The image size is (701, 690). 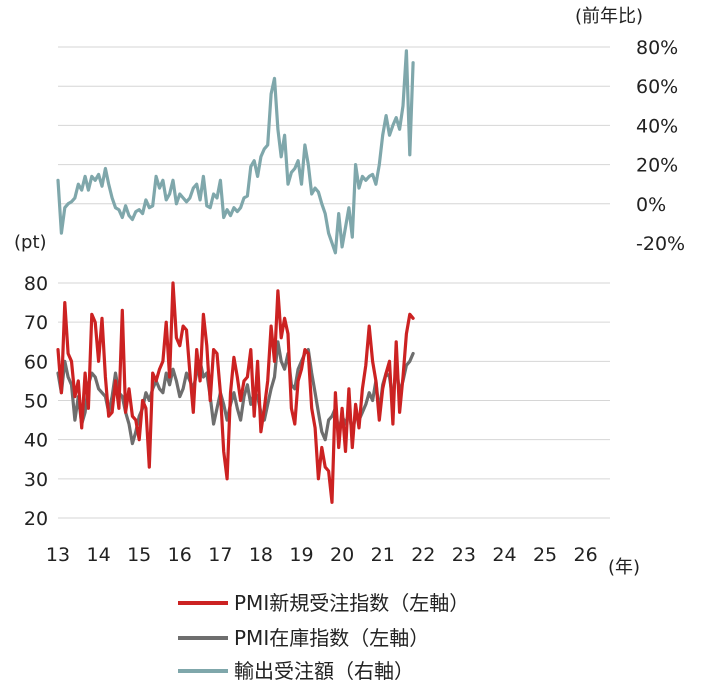 What do you see at coordinates (331, 638) in the screenshot?
I see `legend-label-1: PMI在庫指数（左軸）` at bounding box center [331, 638].